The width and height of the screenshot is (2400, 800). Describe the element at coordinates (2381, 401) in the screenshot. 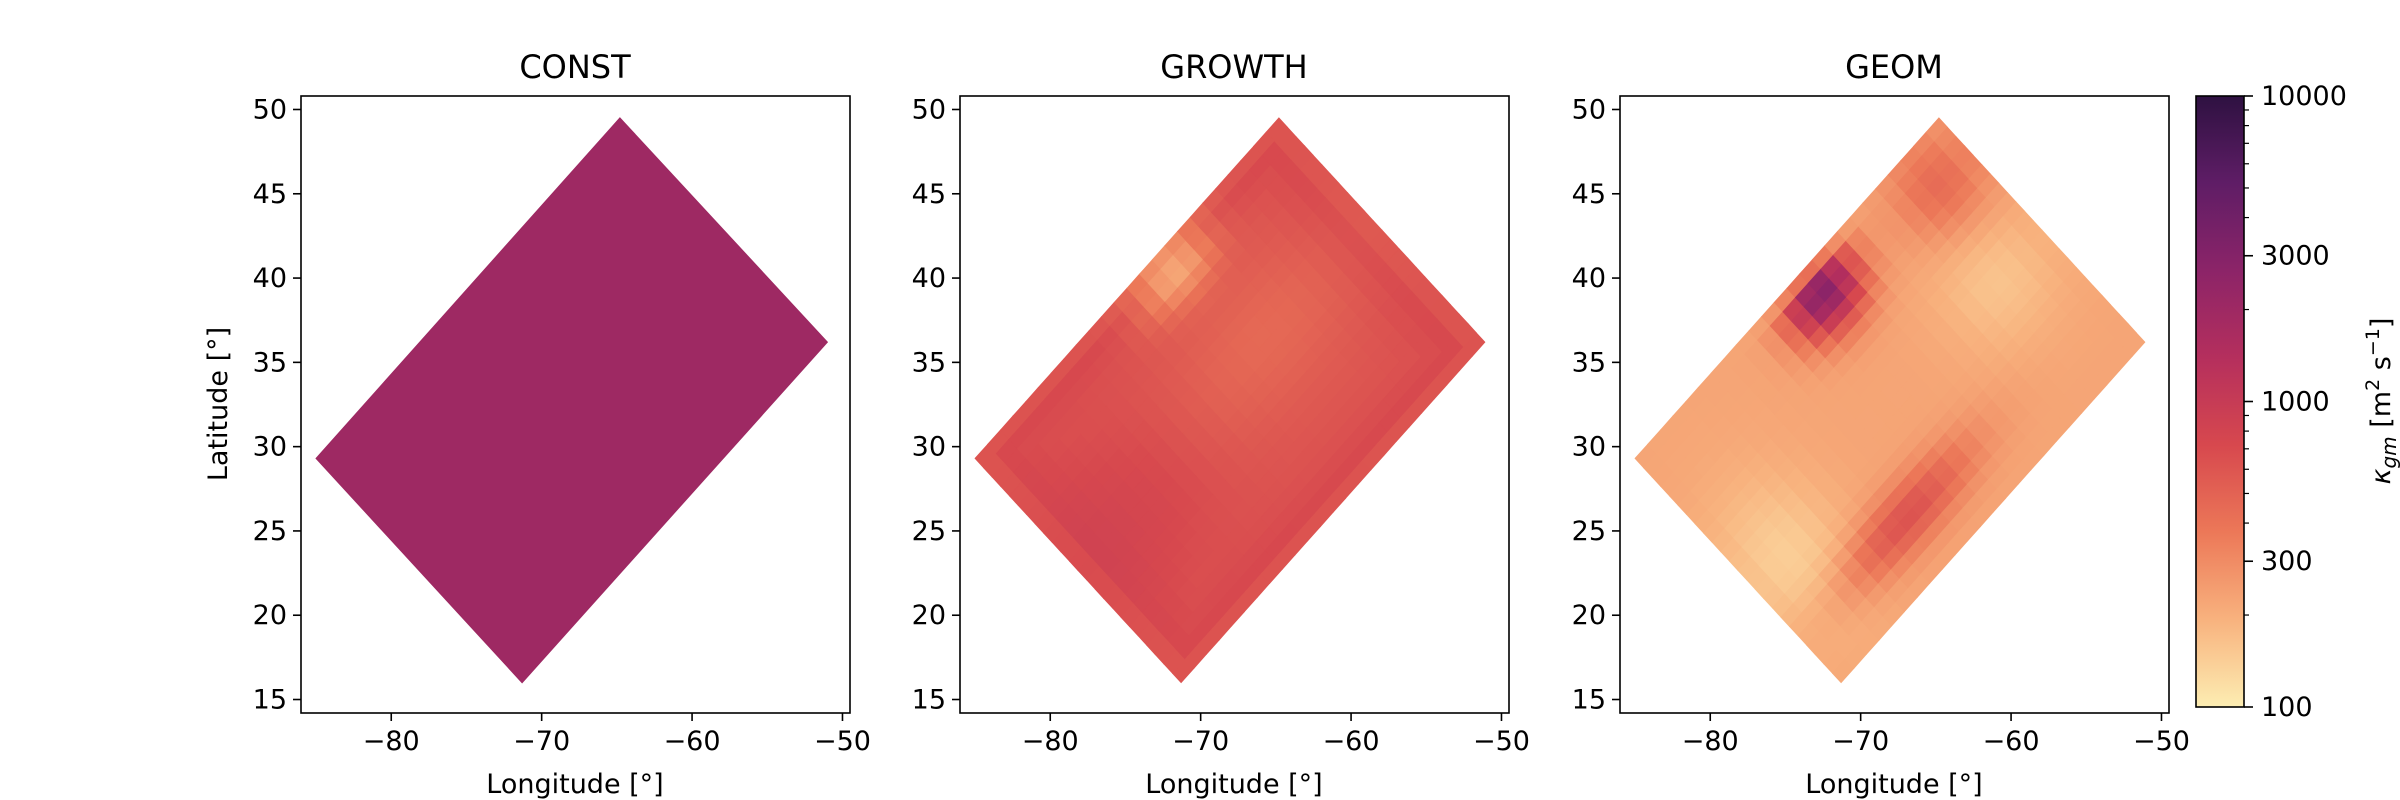

I see `colorbar-label: κgm [m2 s−1]` at that location.